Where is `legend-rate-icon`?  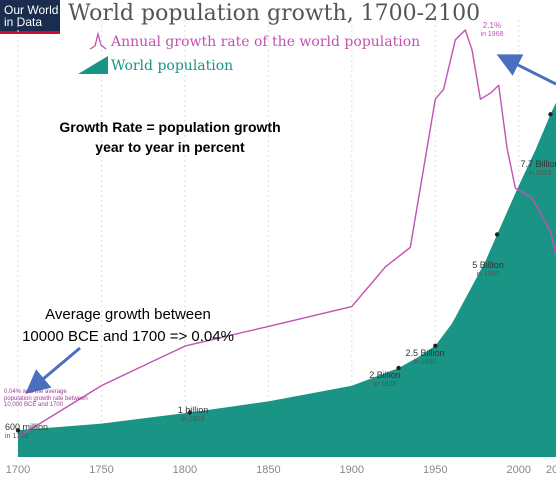 legend-rate-icon is located at coordinates (98, 40).